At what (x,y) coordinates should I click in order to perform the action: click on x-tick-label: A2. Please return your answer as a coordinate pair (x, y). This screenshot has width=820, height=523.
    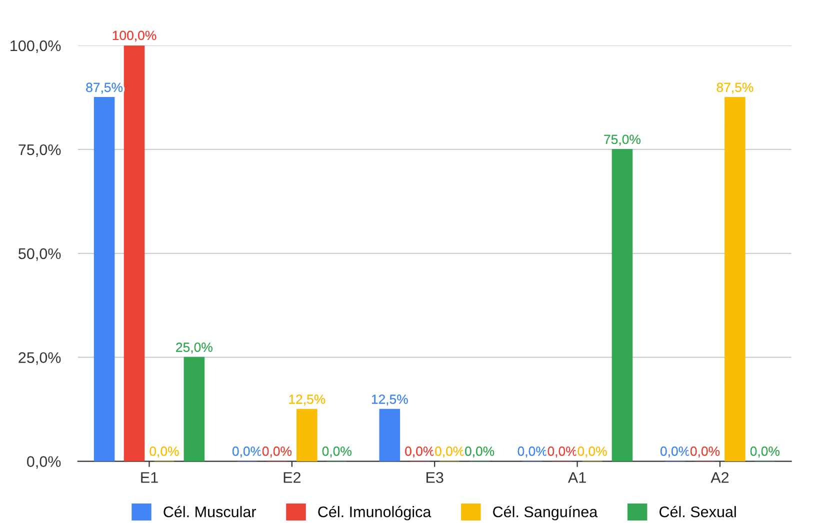
    Looking at the image, I should click on (719, 477).